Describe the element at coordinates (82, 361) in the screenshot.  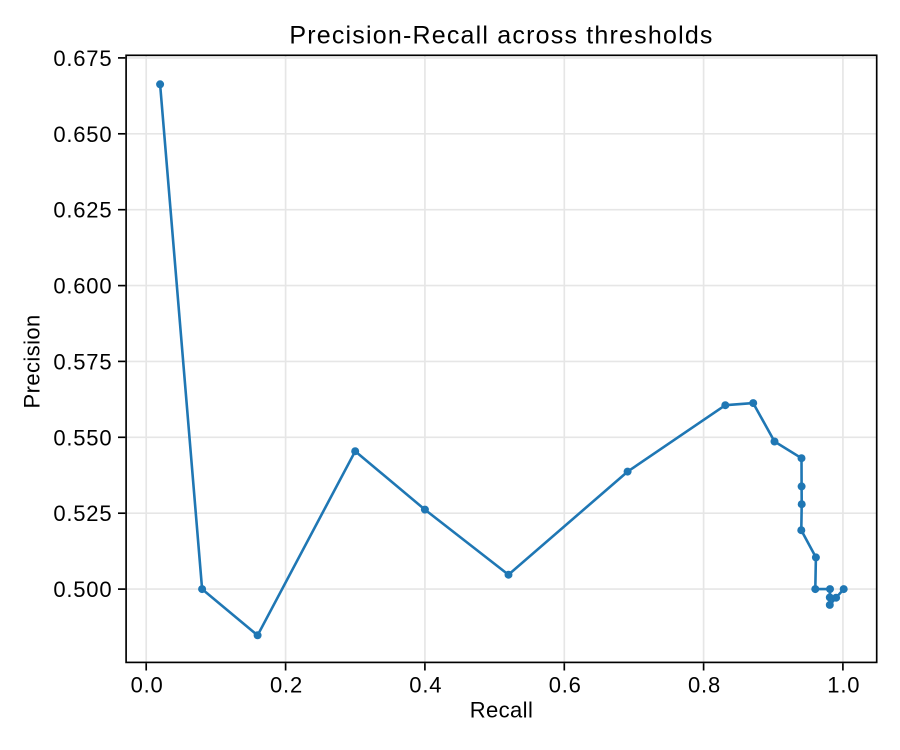
I see `svg-text: 0.575` at that location.